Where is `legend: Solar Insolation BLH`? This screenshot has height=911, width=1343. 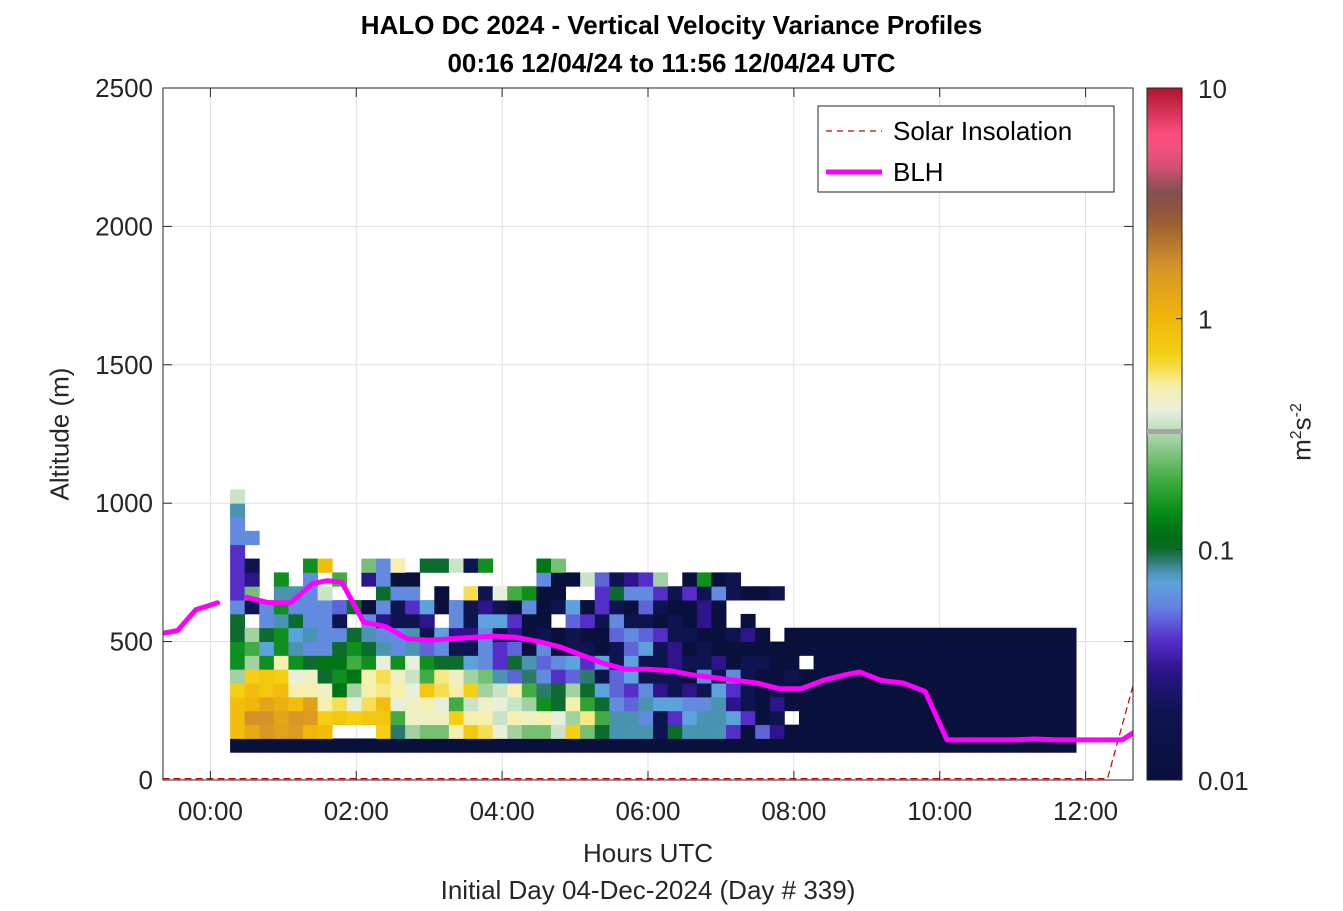
legend: Solar Insolation BLH is located at coordinates (966, 149).